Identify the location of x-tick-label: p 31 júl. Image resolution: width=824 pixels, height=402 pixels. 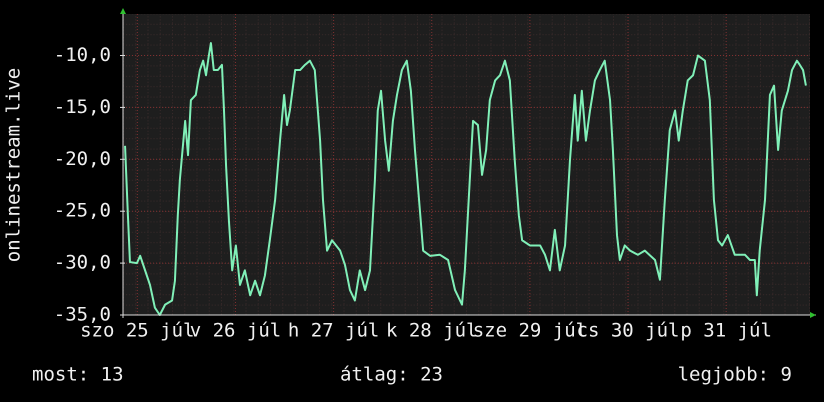
(726, 331).